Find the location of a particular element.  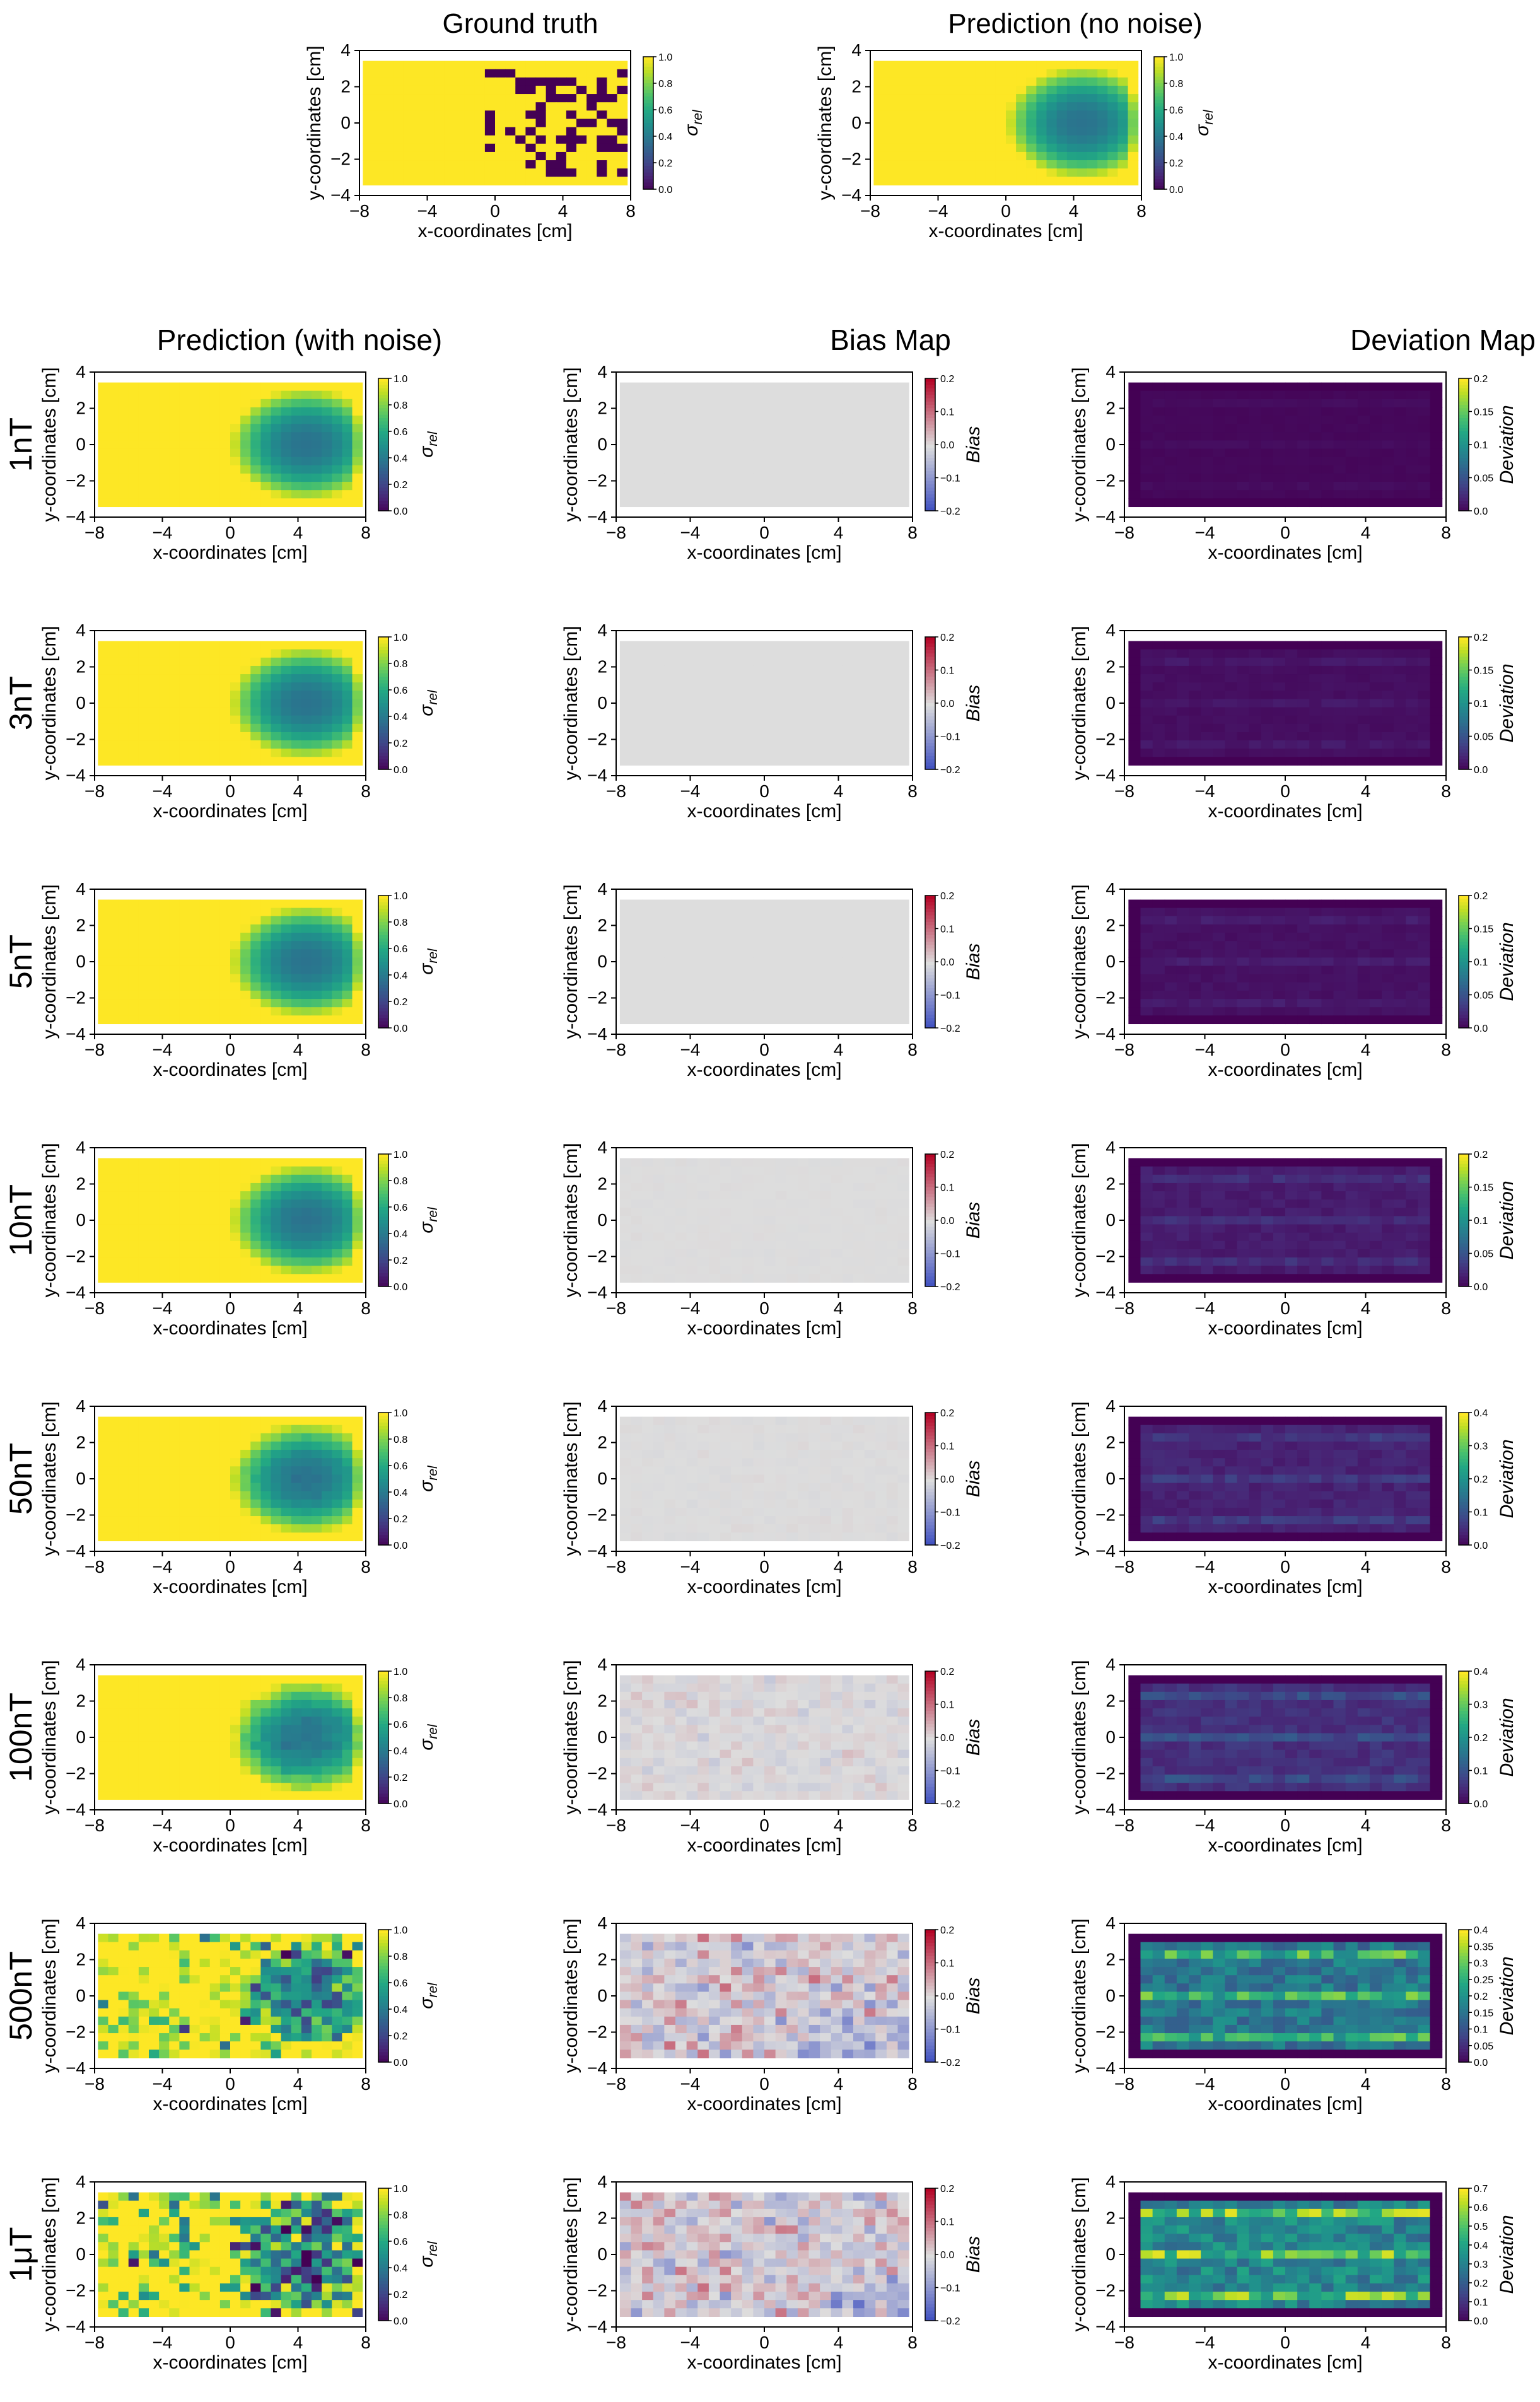

deviation-panel-1-colorbar-segment is located at coordinates (1464, 745).